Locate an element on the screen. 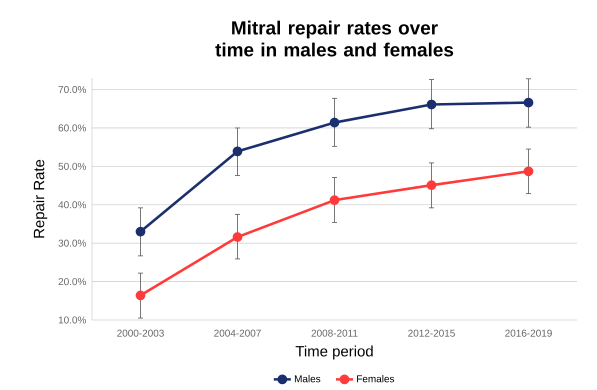 Image resolution: width=597 pixels, height=390 pixels. x-tick-label: 2016-2019 is located at coordinates (528, 333).